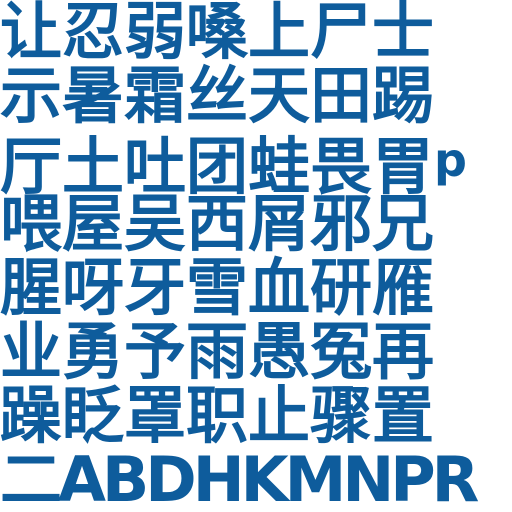  What do you see at coordinates (217, 351) in the screenshot?
I see `text-line-6: 业勇予雨愚冤再` at bounding box center [217, 351].